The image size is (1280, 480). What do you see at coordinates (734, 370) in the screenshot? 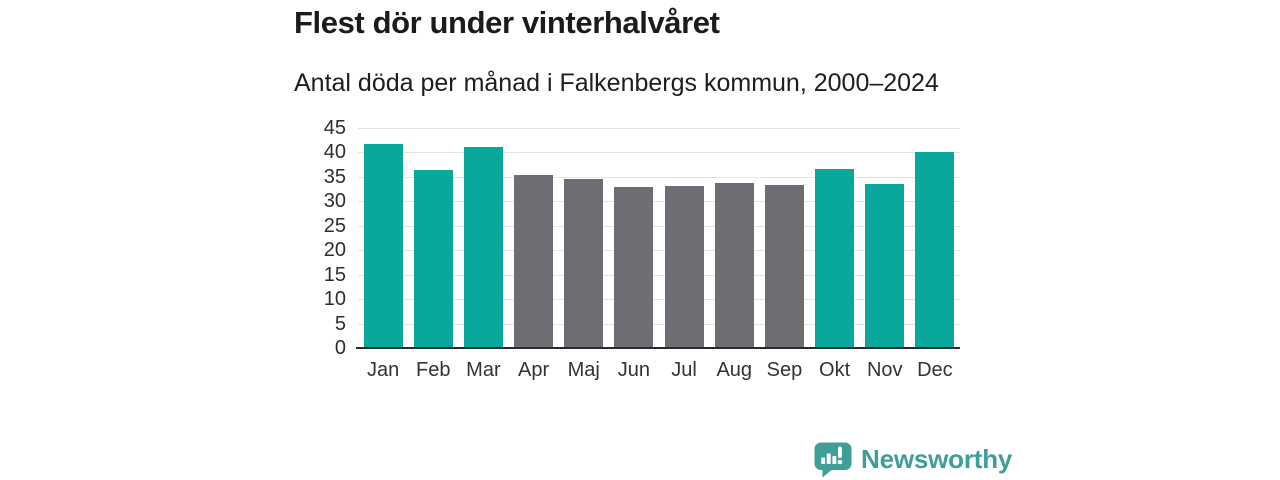
I see `x-tick-label-aug: Aug` at bounding box center [734, 370].